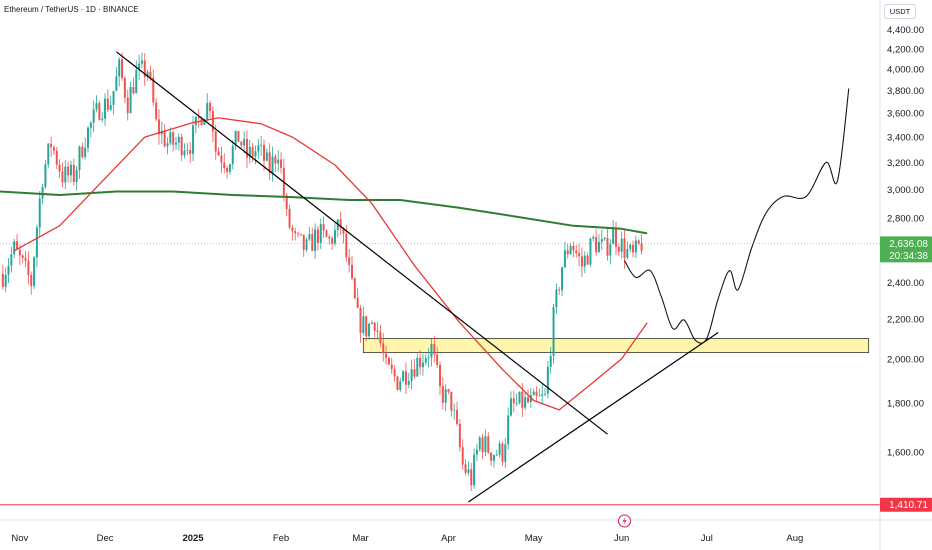 This screenshot has width=932, height=550. I want to click on chart-title: Ethereum / TetherUS · 1D · BINANCE, so click(71, 9).